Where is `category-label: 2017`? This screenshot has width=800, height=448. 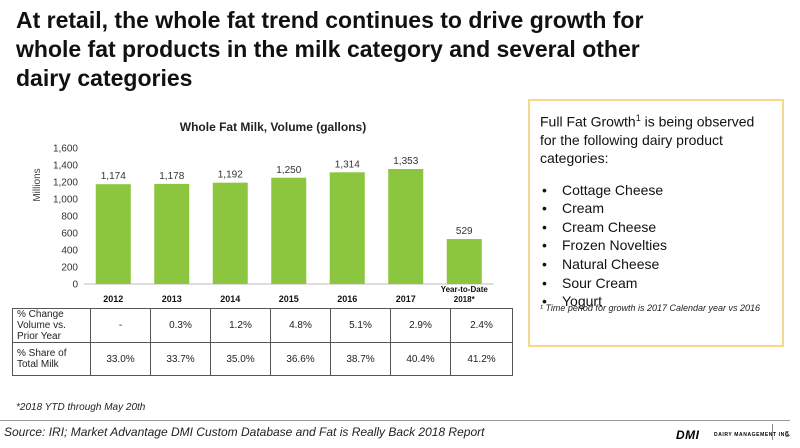
category-label: 2017 is located at coordinates (406, 299).